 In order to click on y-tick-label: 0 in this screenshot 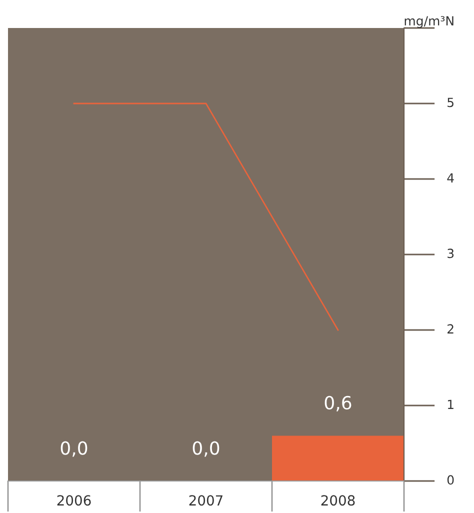, I will do `click(450, 480)`.